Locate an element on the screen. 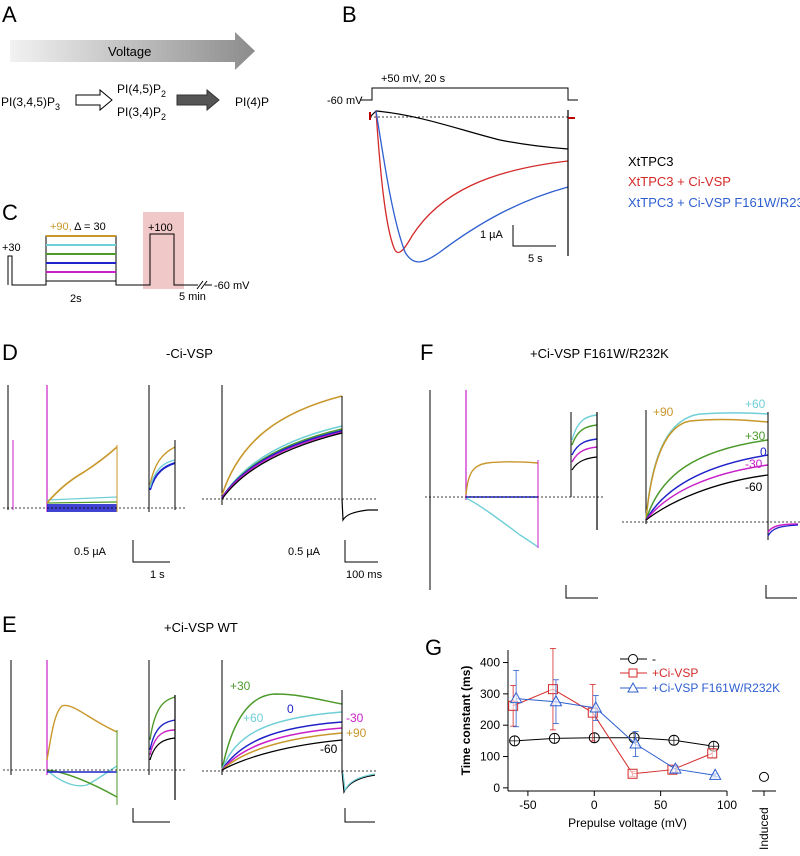 Image resolution: width=800 pixels, height=856 pixels. g-y-tick-label: 300 is located at coordinates (490, 694).